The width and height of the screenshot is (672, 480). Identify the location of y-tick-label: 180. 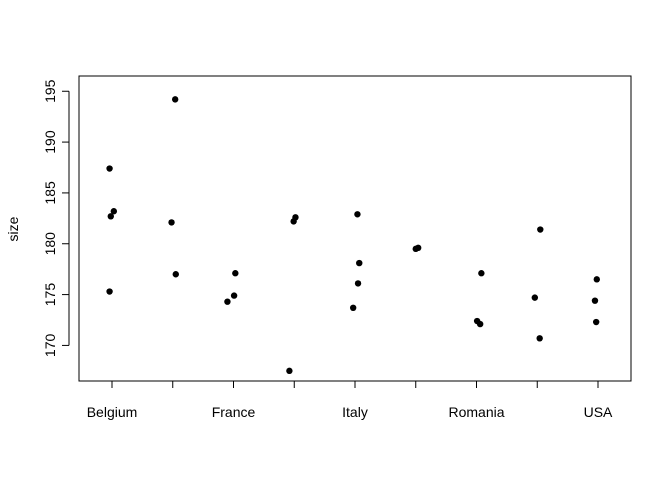
(50, 244).